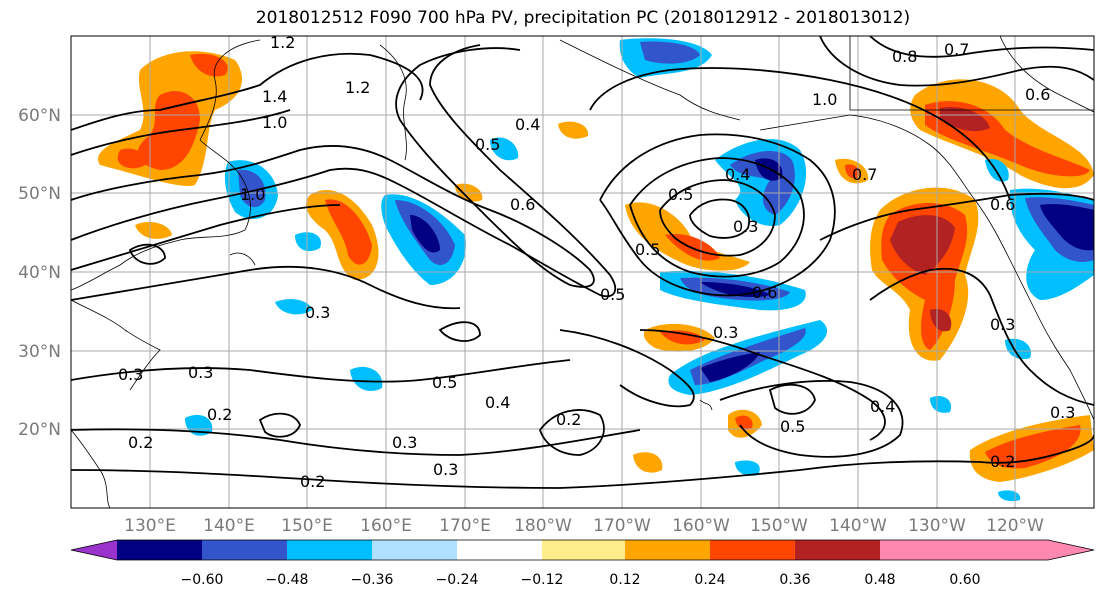 This screenshot has width=1105, height=601. I want to click on lat-tick-label: 20°N, so click(39, 430).